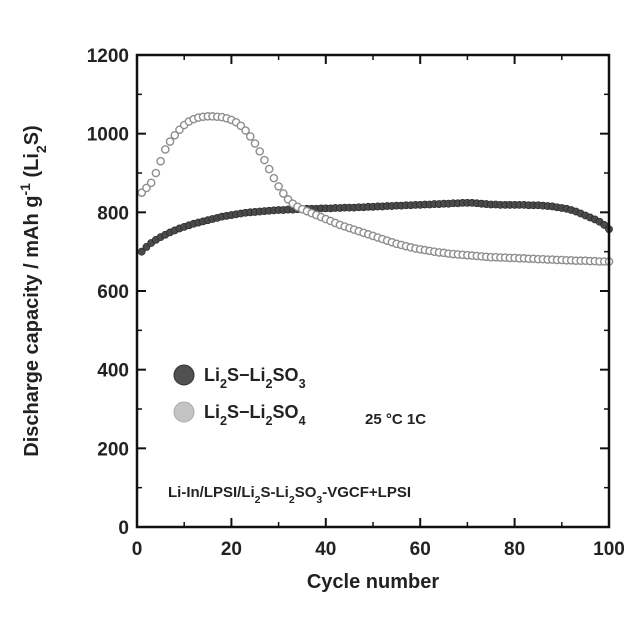 Image resolution: width=640 pixels, height=640 pixels. I want to click on legend-label-series-1: Li2S−Li2SO3, so click(255, 378).